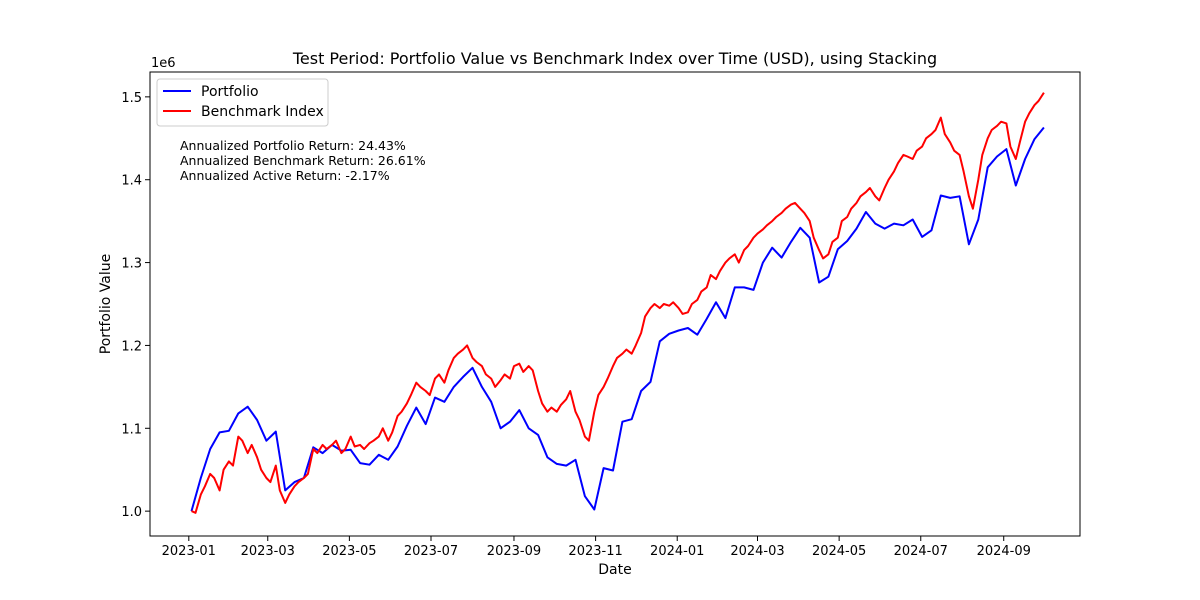 The width and height of the screenshot is (1200, 600). What do you see at coordinates (431, 551) in the screenshot?
I see `x-tick-label: 2023-07` at bounding box center [431, 551].